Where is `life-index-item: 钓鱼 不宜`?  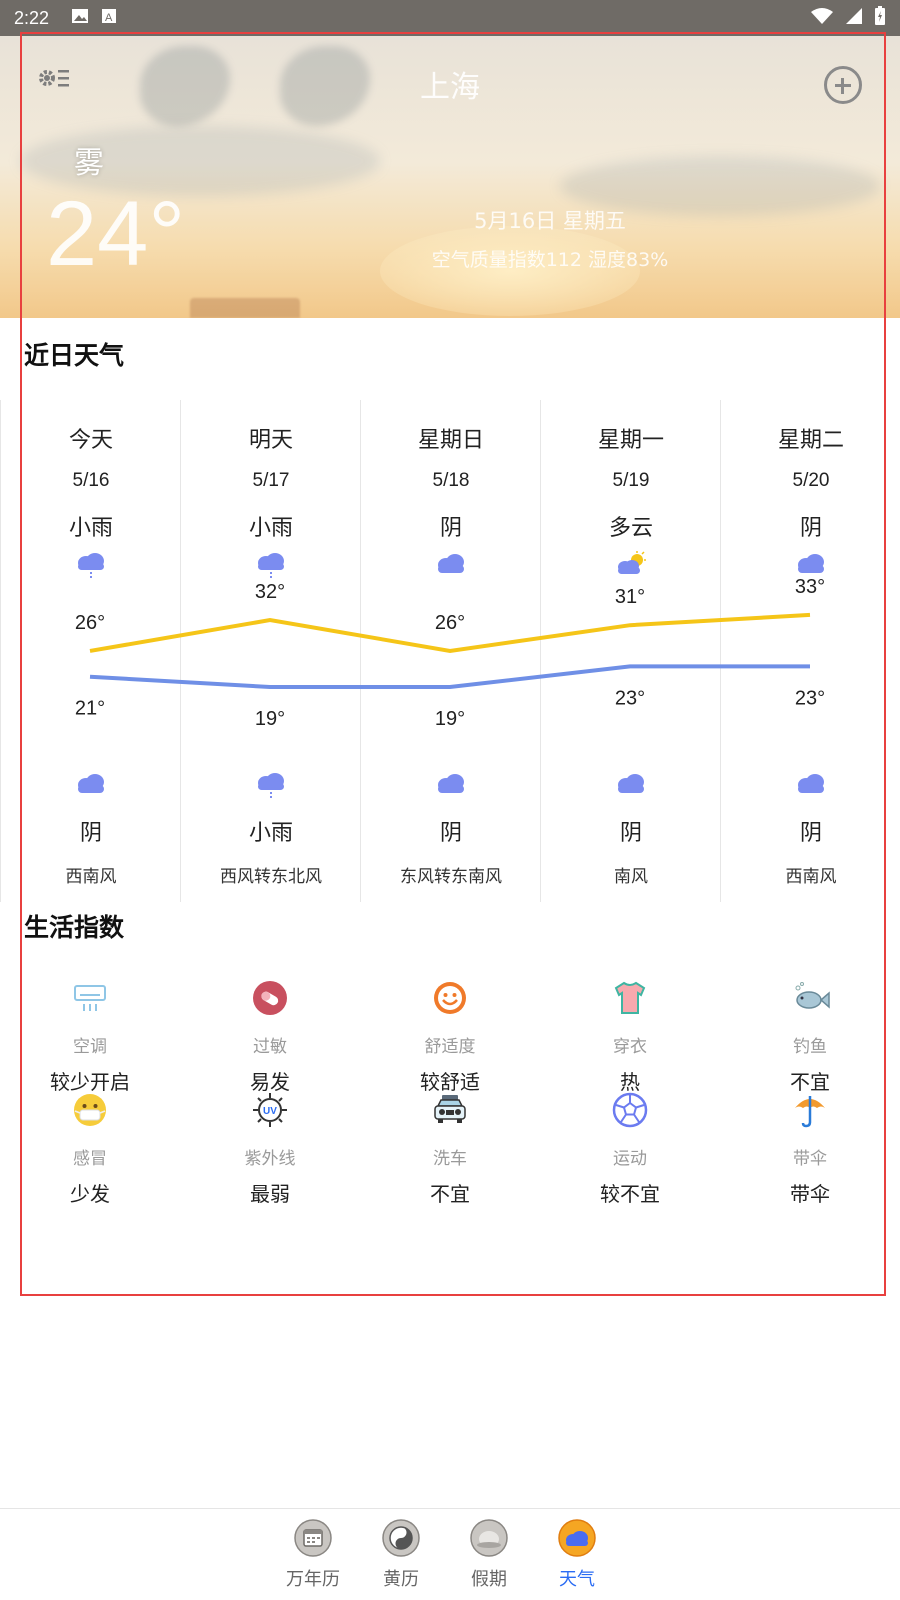 life-index-item: 钓鱼 不宜 is located at coordinates (810, 1037).